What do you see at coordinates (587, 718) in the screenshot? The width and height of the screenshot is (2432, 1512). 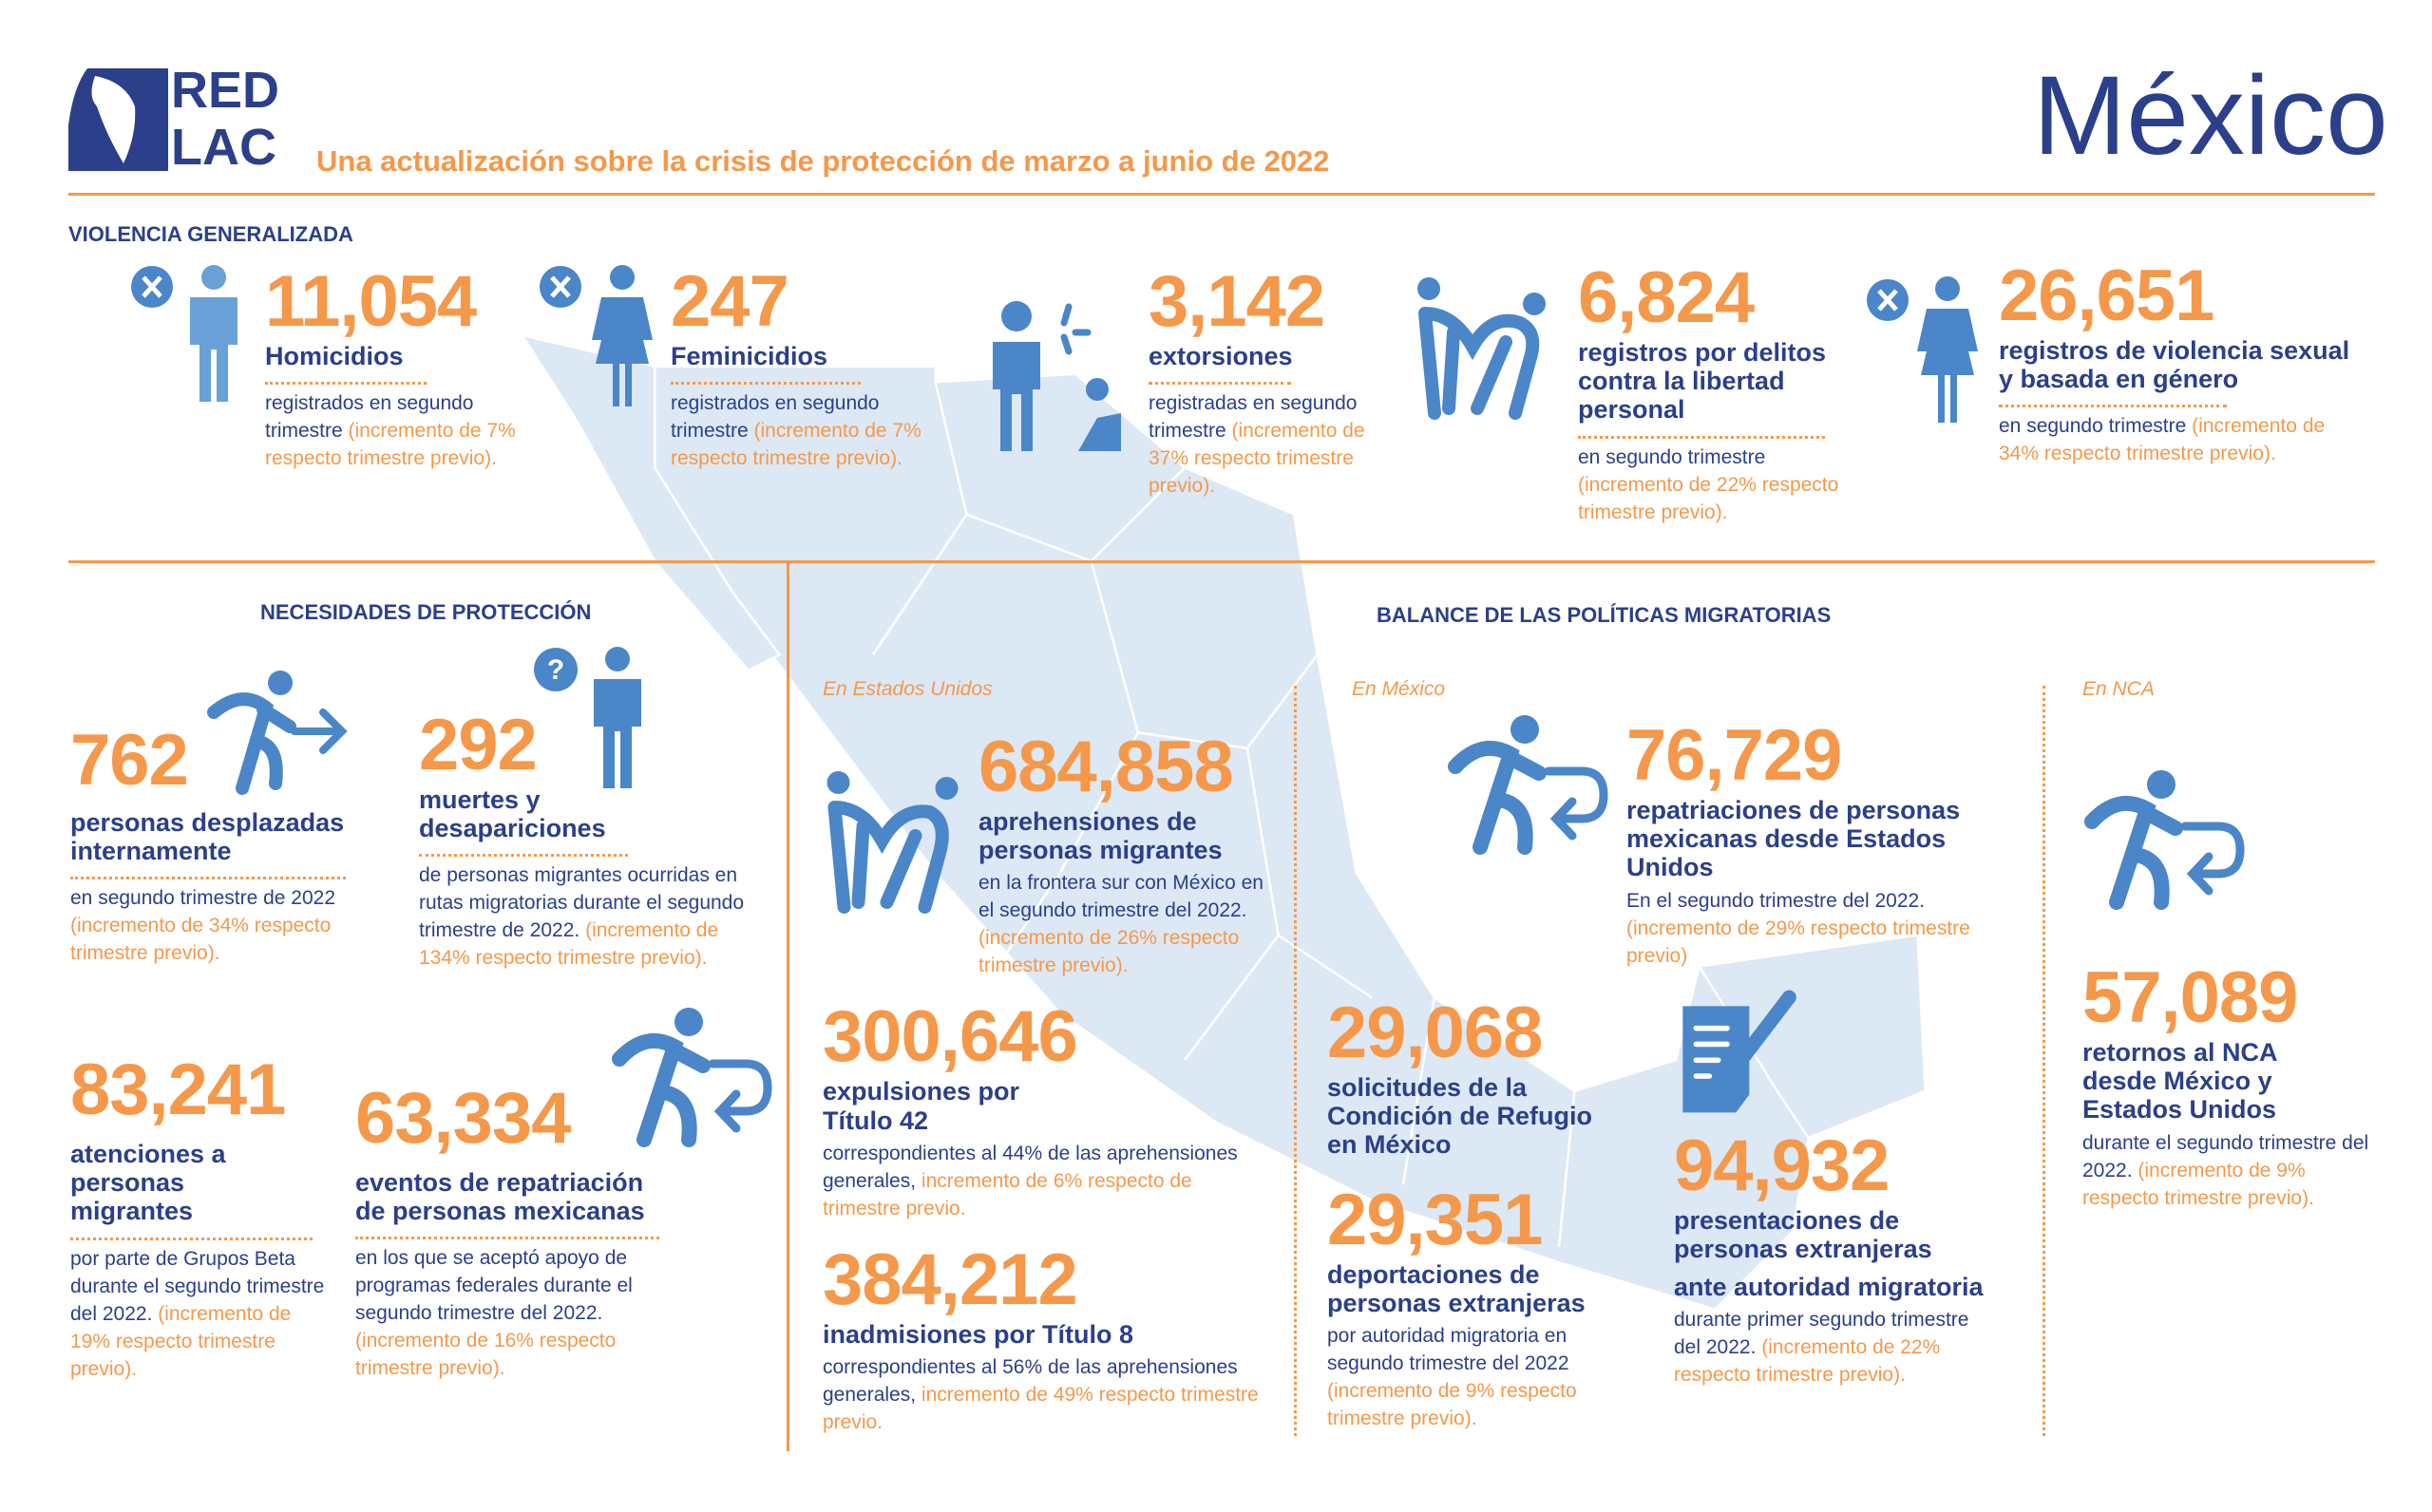 I see `missing-person-icon: ?` at bounding box center [587, 718].